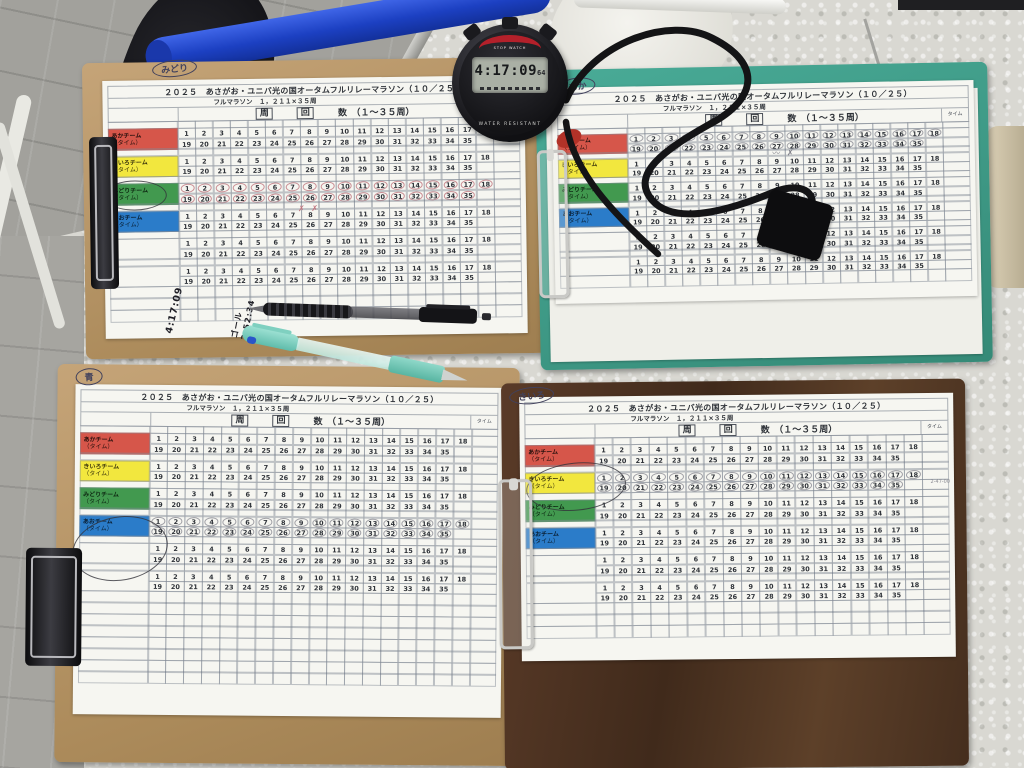 The height and width of the screenshot is (768, 1024). Describe the element at coordinates (305, 112) in the screenshot. I see `kai-label: 回` at that location.